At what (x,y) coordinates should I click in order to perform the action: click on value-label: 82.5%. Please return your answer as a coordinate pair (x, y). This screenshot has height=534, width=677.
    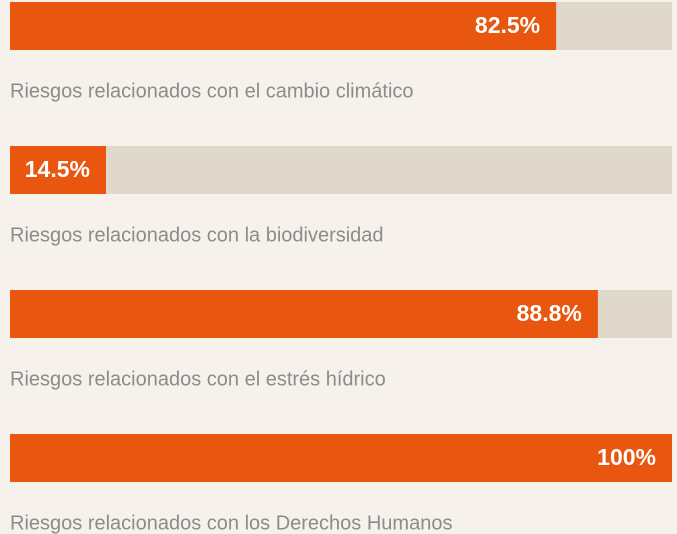
    Looking at the image, I should click on (507, 25).